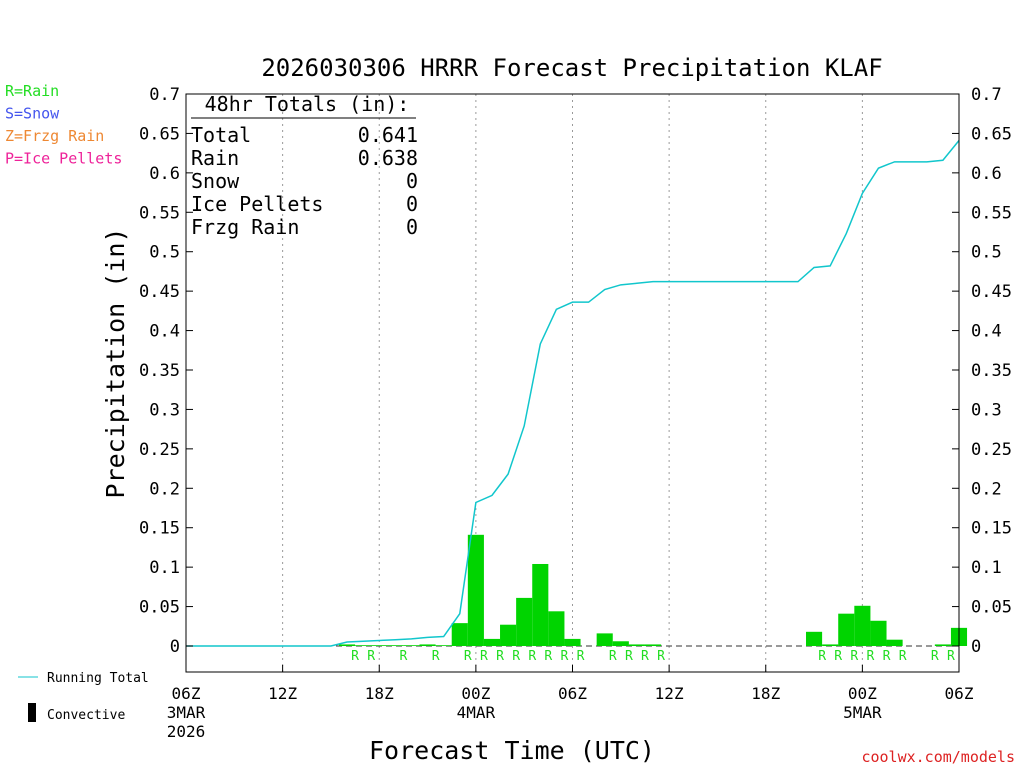 The height and width of the screenshot is (768, 1024). I want to click on totals-row-label: Total, so click(221, 135).